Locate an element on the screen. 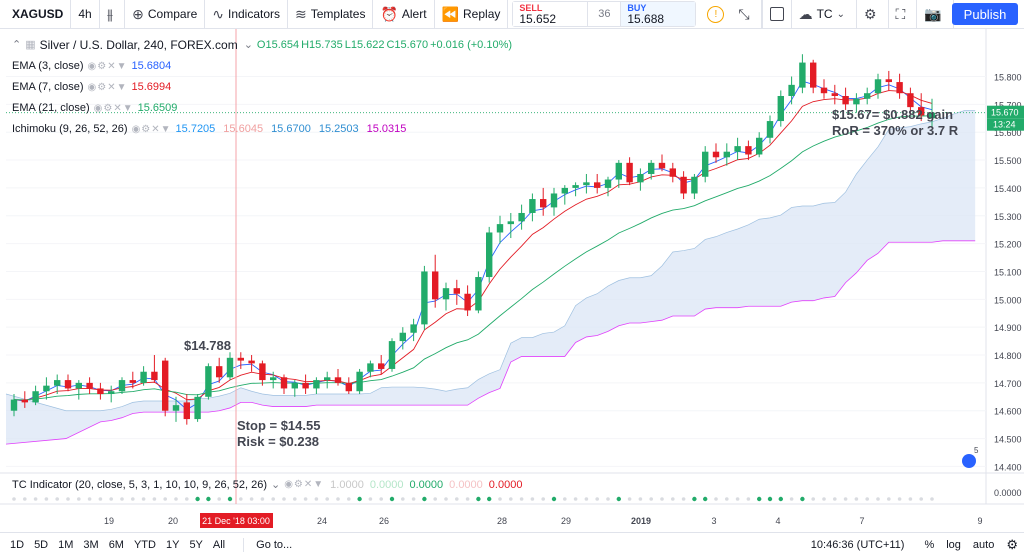 The image size is (1024, 556). indicators-button: ∿ Indicators is located at coordinates (247, 14).